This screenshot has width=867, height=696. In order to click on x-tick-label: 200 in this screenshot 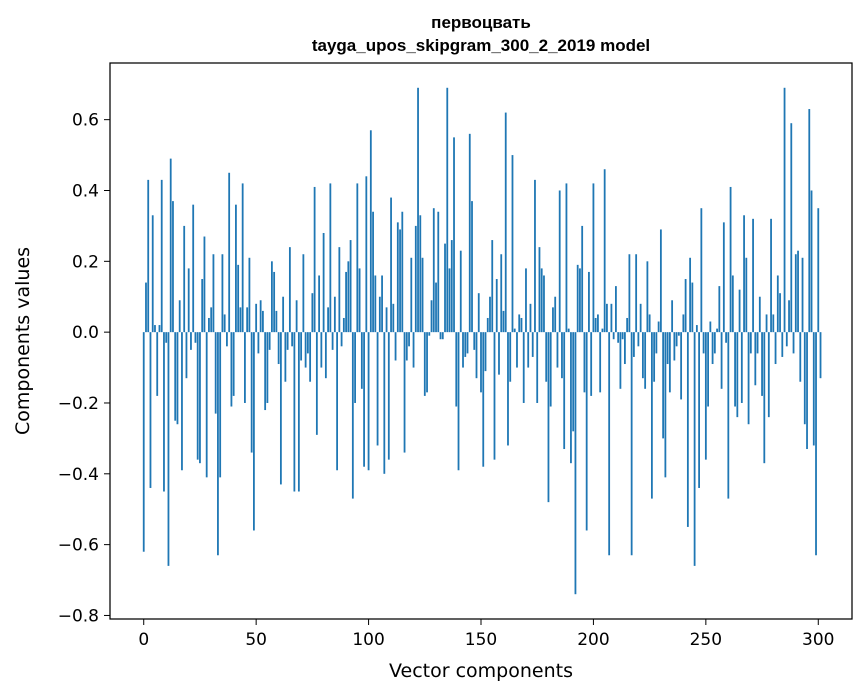, I will do `click(593, 640)`.